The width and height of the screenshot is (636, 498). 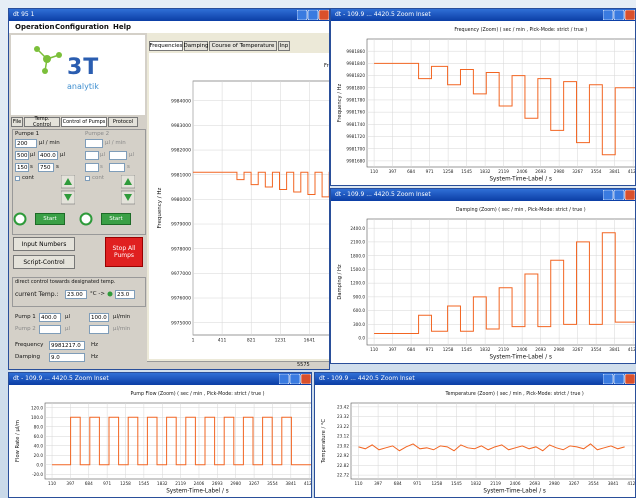 What do you see at coordinates (89, 483) in the screenshot?
I see `x-tick-label: 684` at bounding box center [89, 483].